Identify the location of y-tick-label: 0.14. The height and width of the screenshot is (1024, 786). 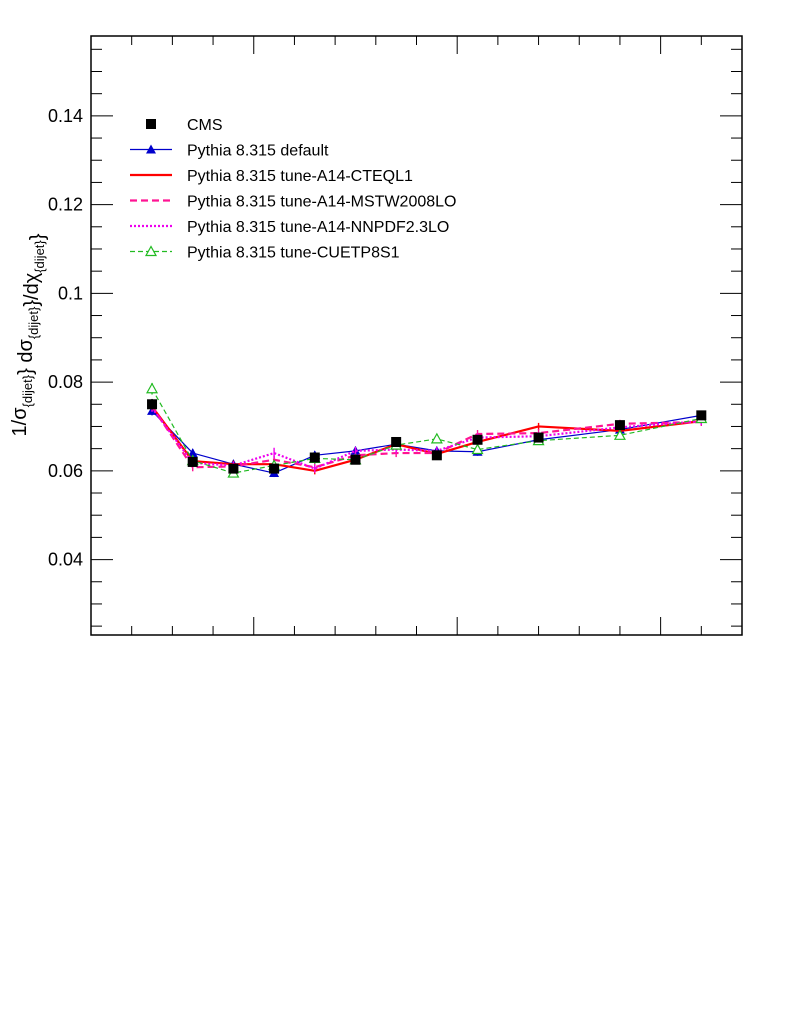
(65, 116).